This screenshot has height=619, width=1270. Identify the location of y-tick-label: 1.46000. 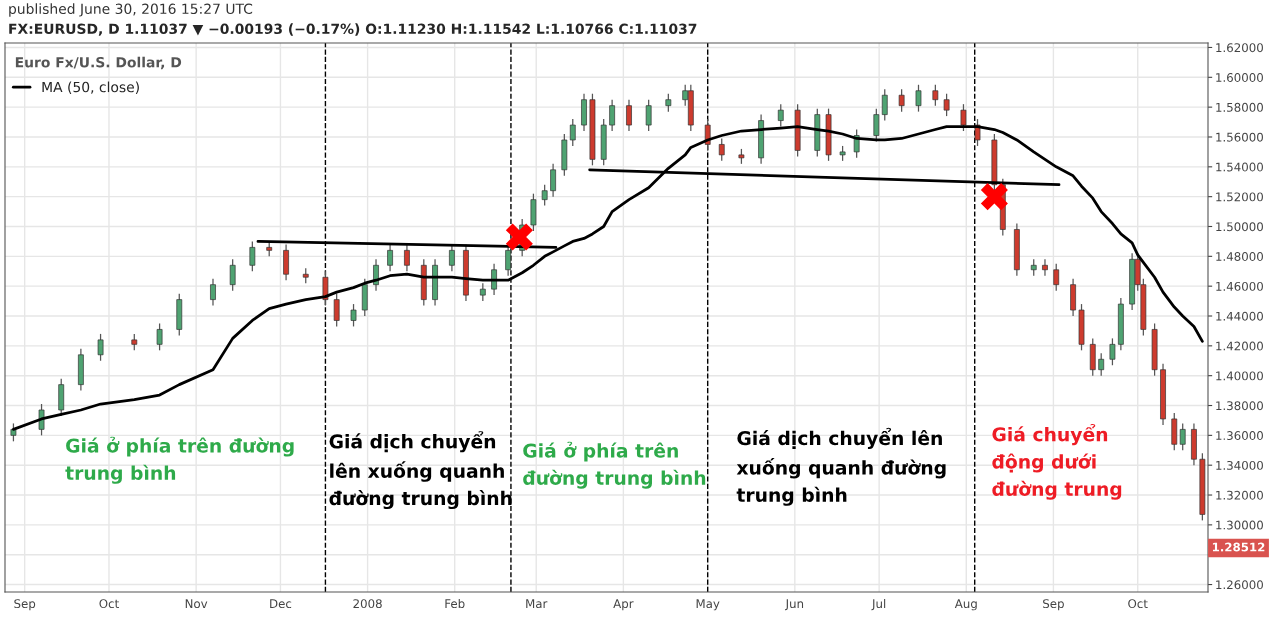
(1239, 286).